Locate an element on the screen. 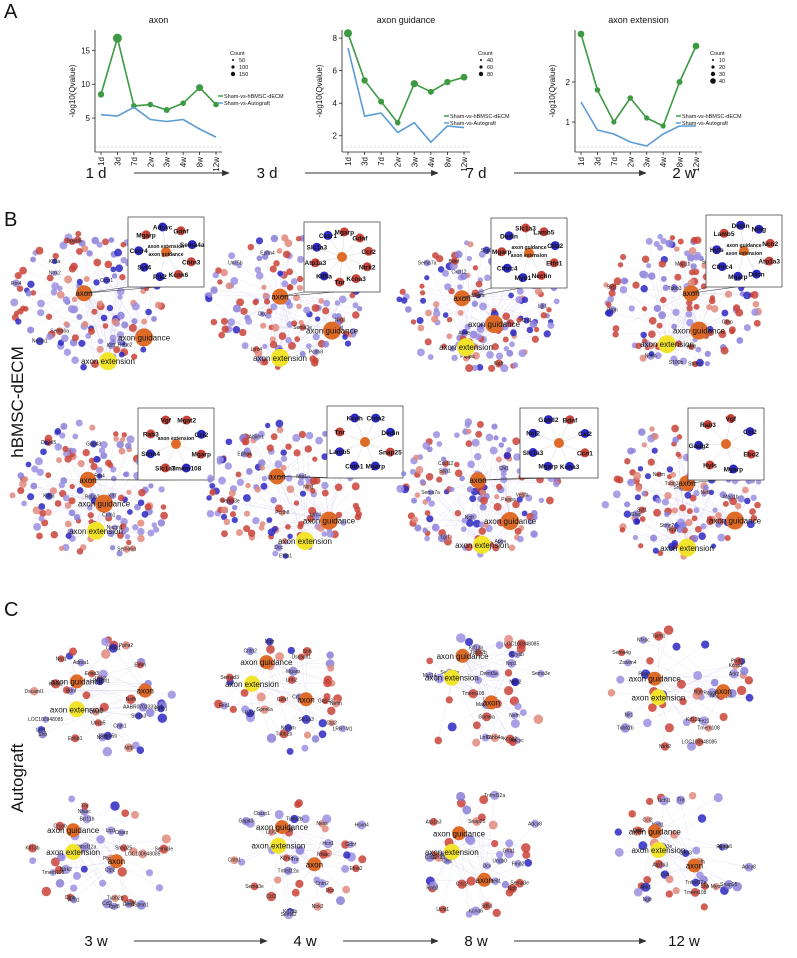  hub-label: axon is located at coordinates (686, 483).